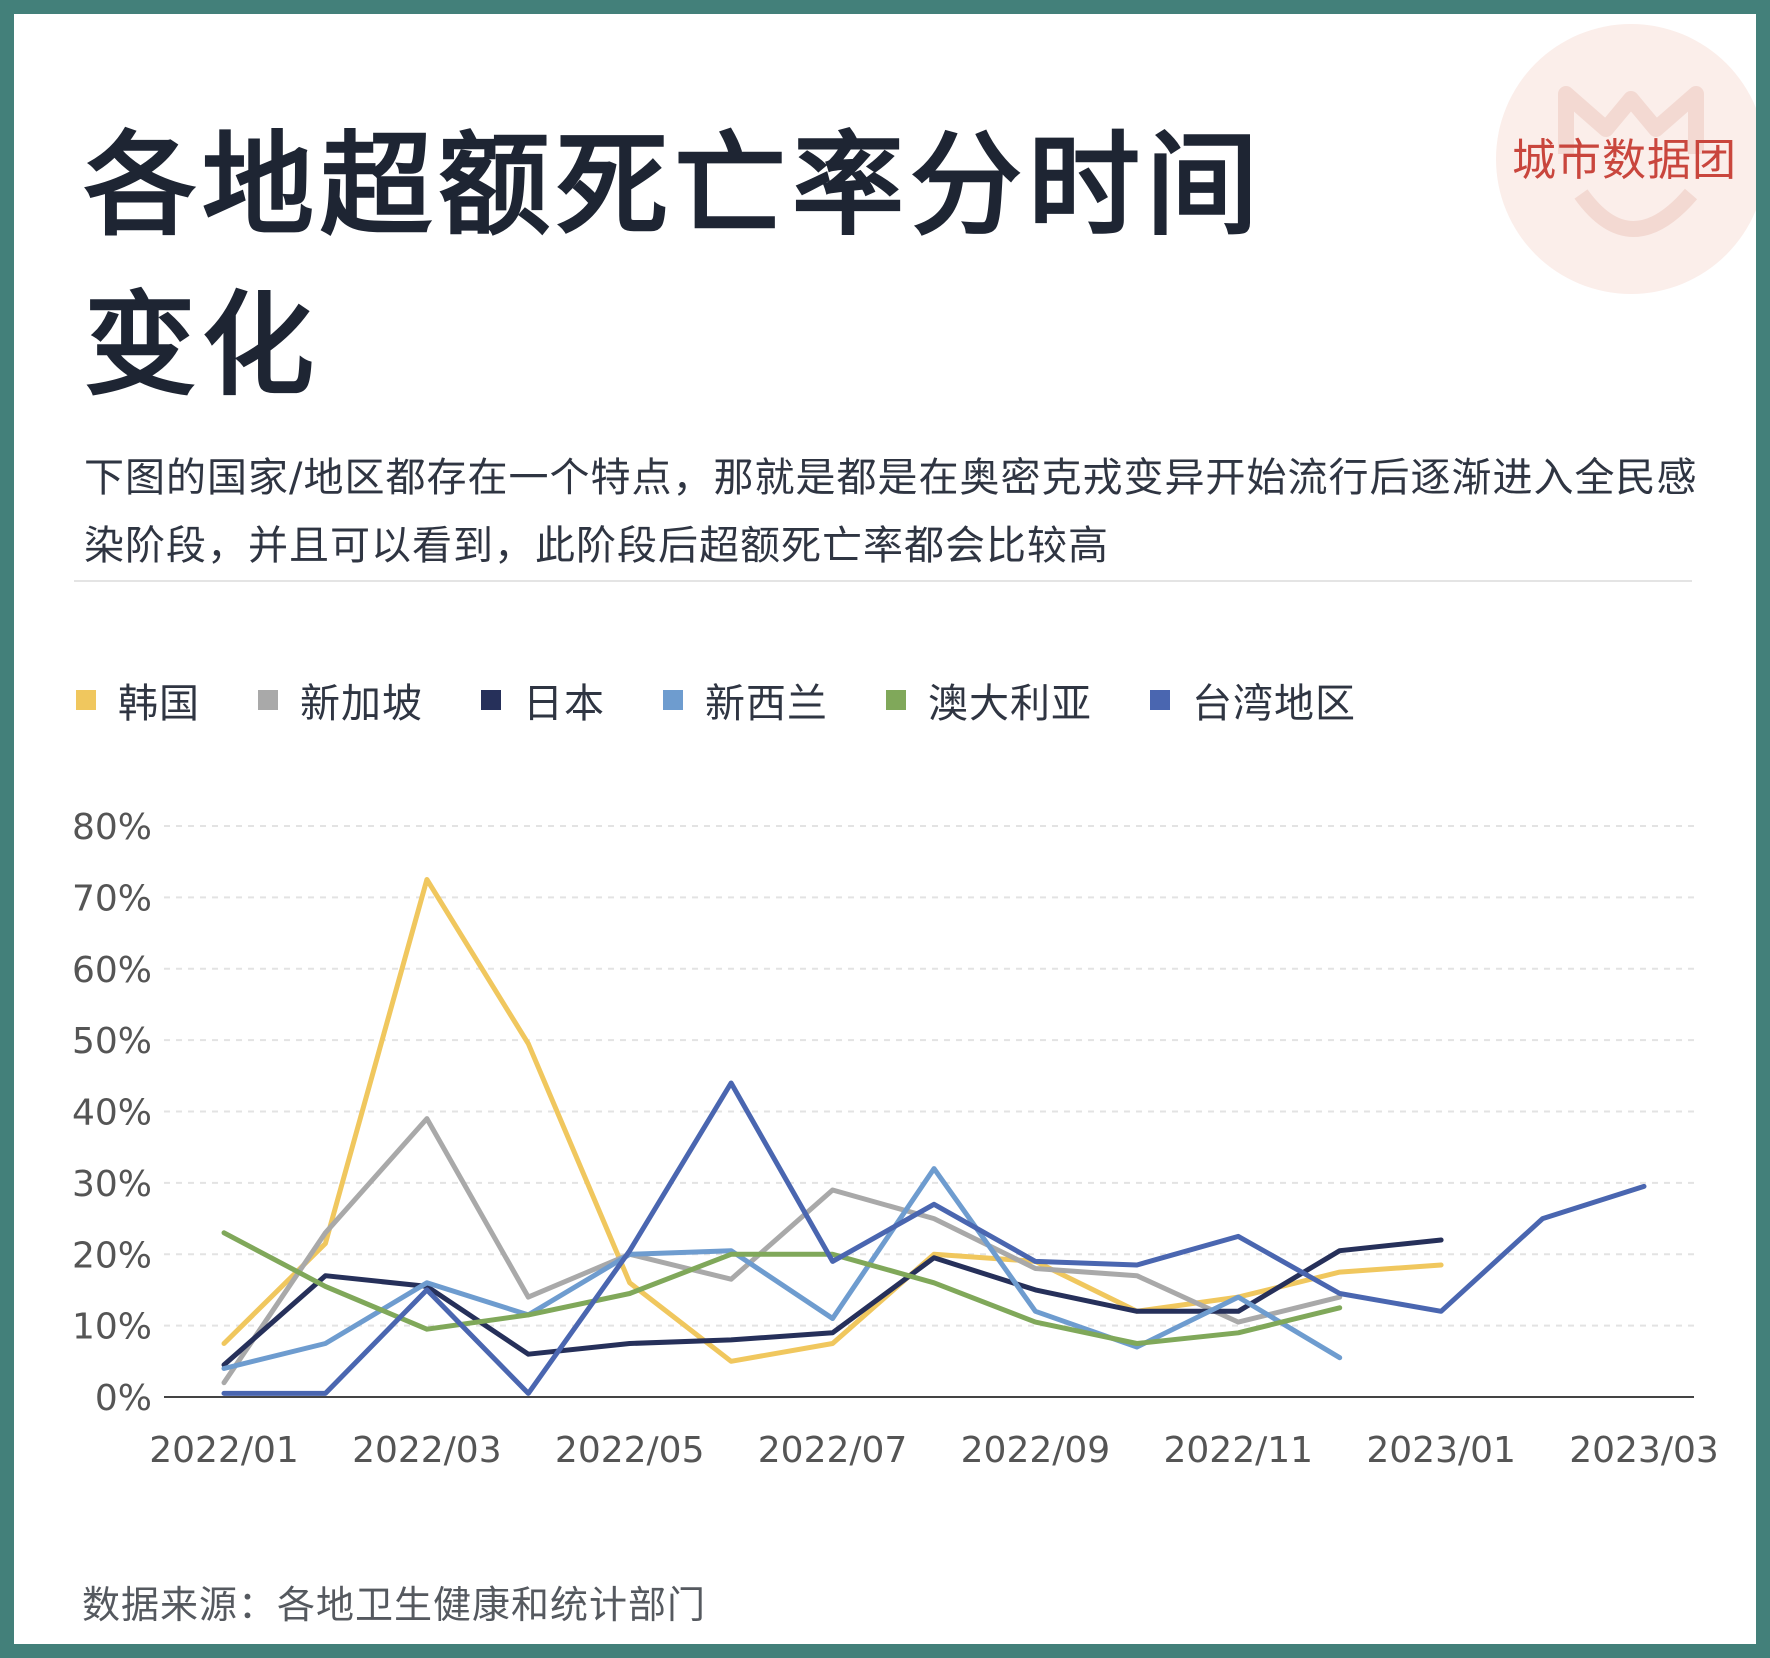  Describe the element at coordinates (112, 970) in the screenshot. I see `y-tick-label: 60%` at that location.